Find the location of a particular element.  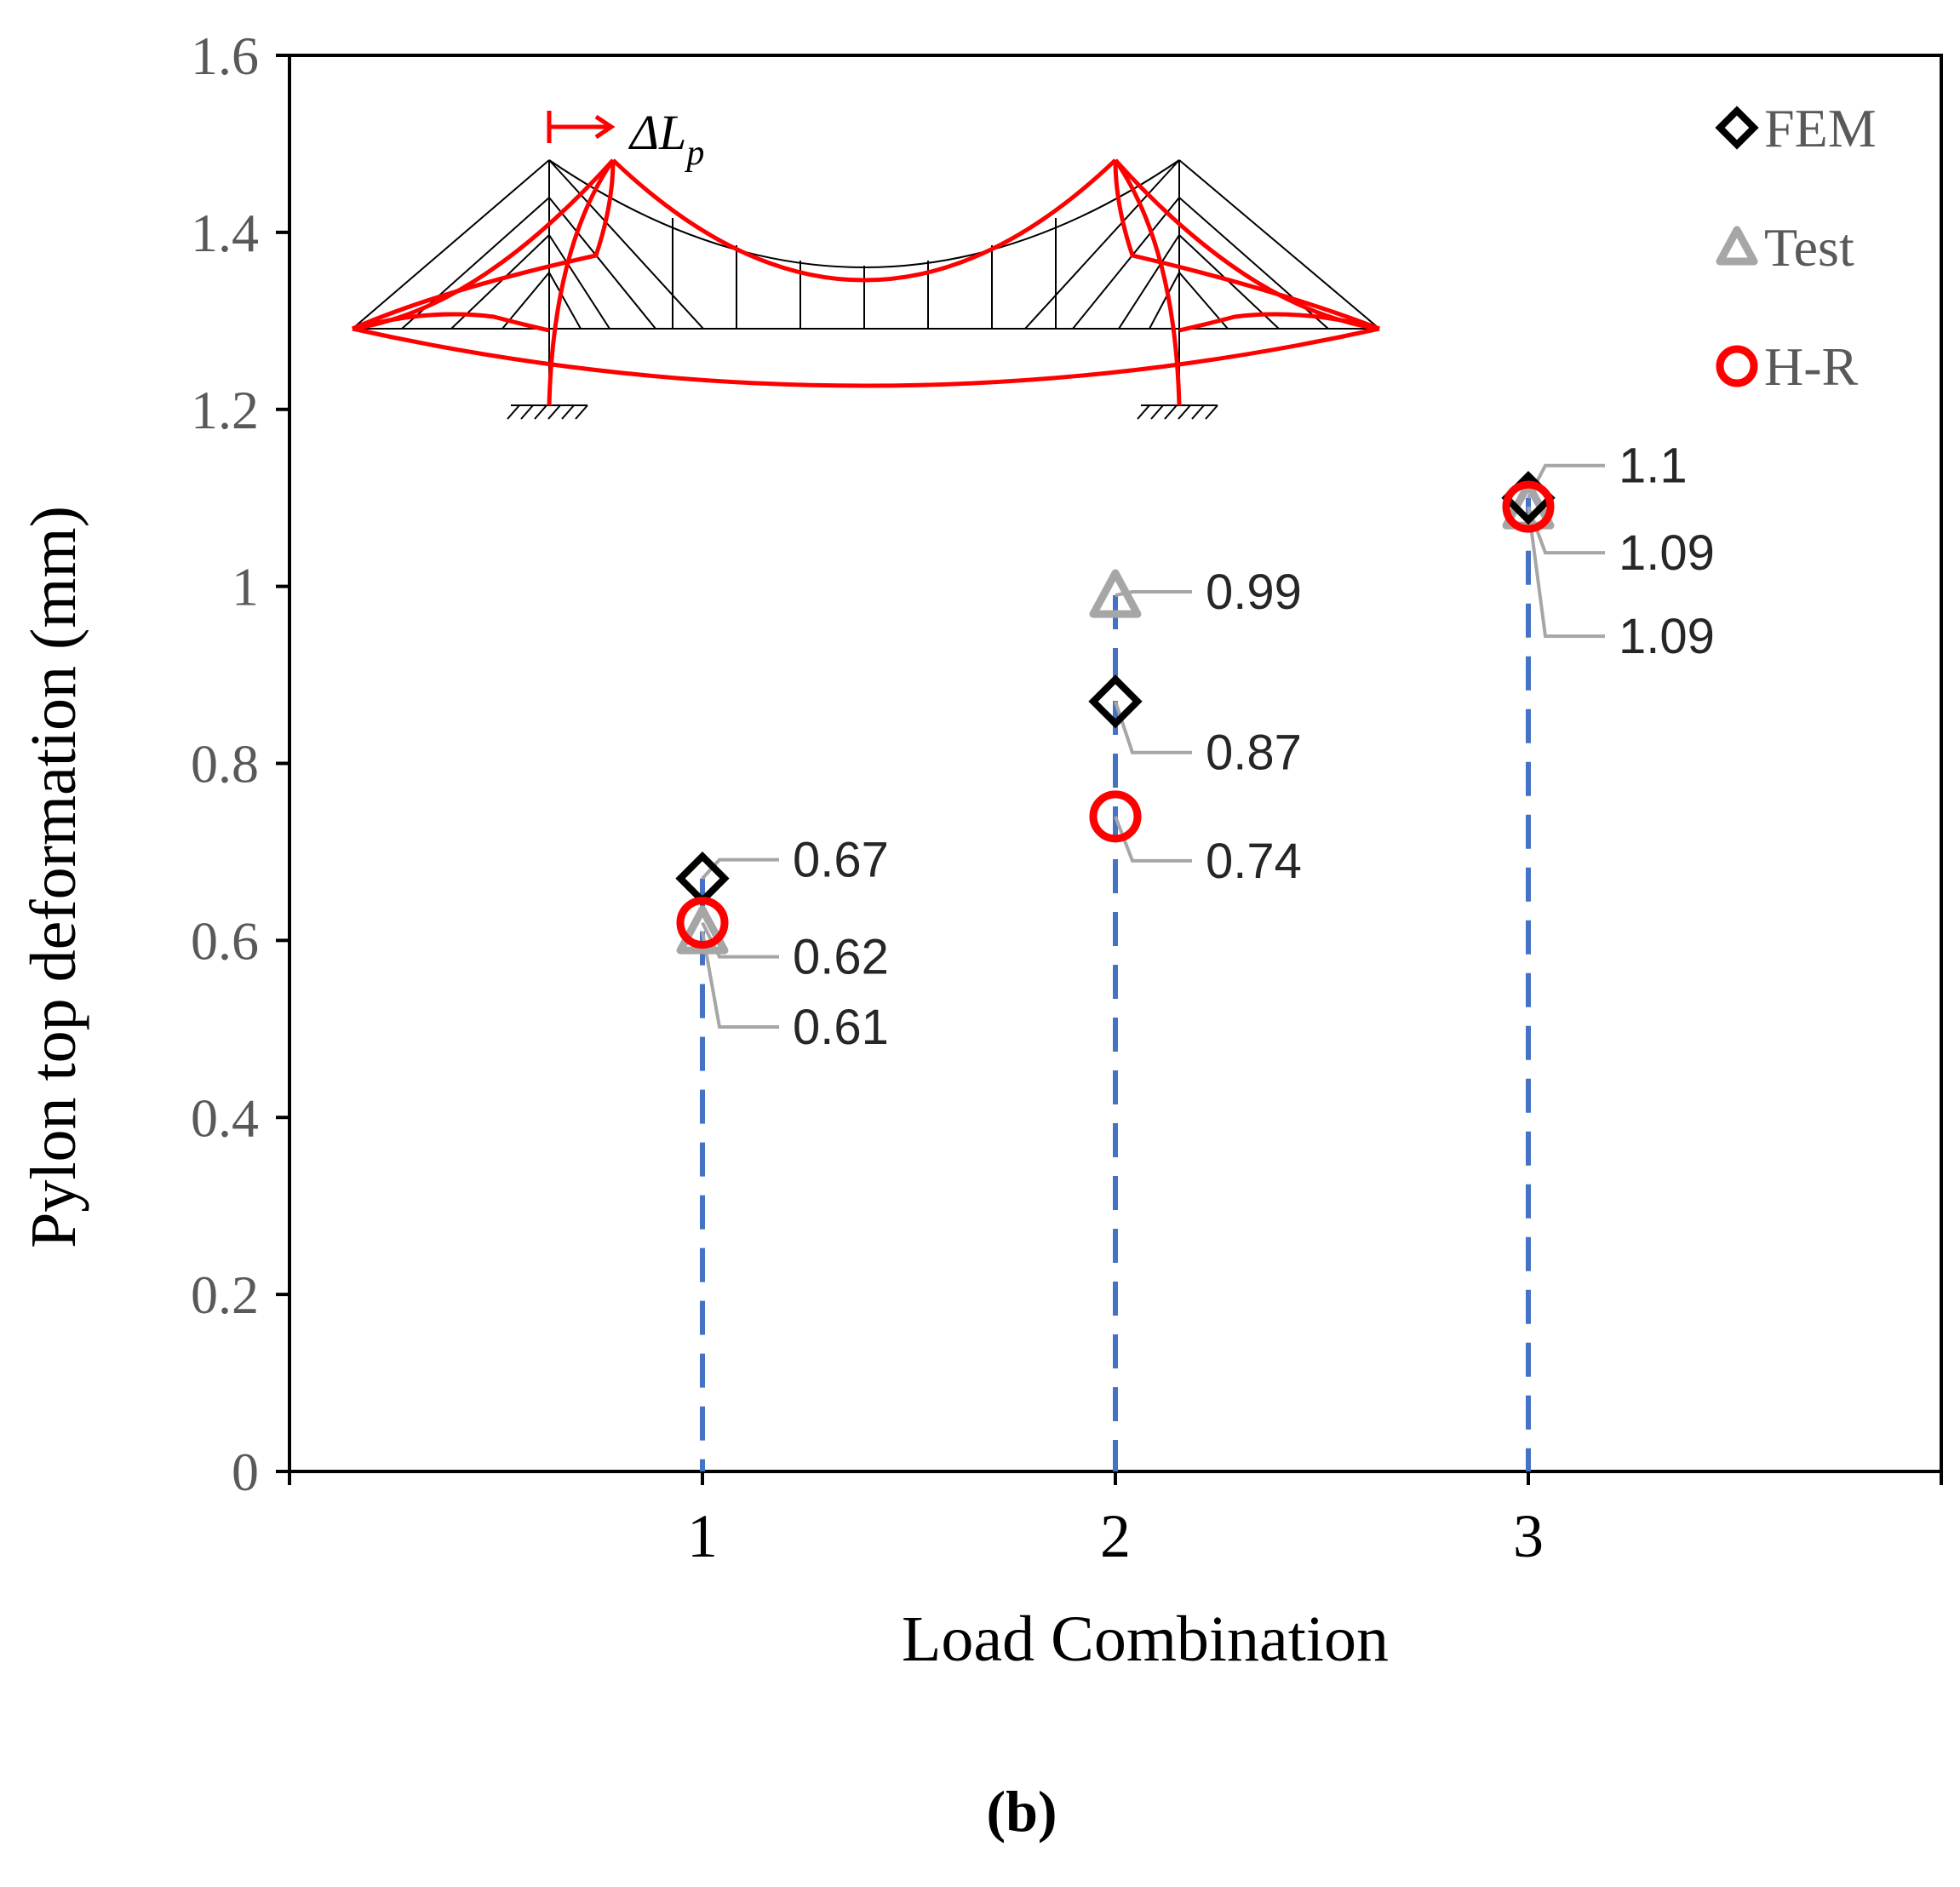

y-tick-label: 1.4 is located at coordinates (225, 233).